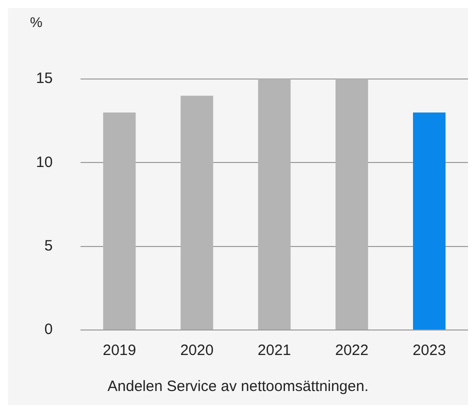  What do you see at coordinates (36, 22) in the screenshot?
I see `y-axis-title: %` at bounding box center [36, 22].